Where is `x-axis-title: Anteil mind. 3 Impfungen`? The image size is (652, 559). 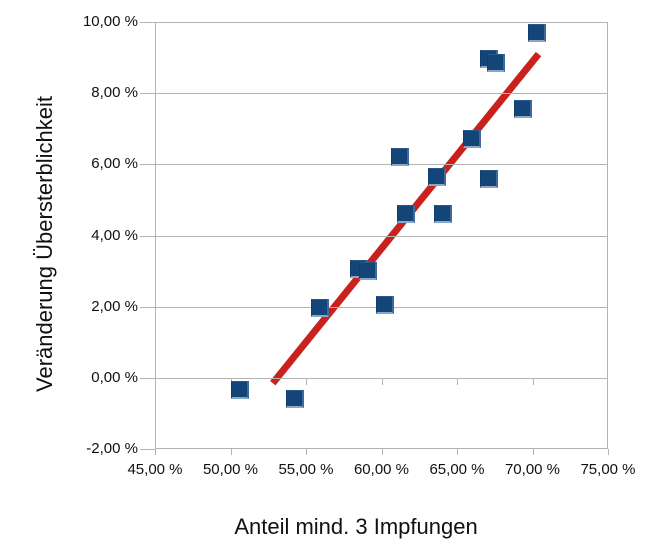
x-axis-title: Anteil mind. 3 Impfungen is located at coordinates (356, 526).